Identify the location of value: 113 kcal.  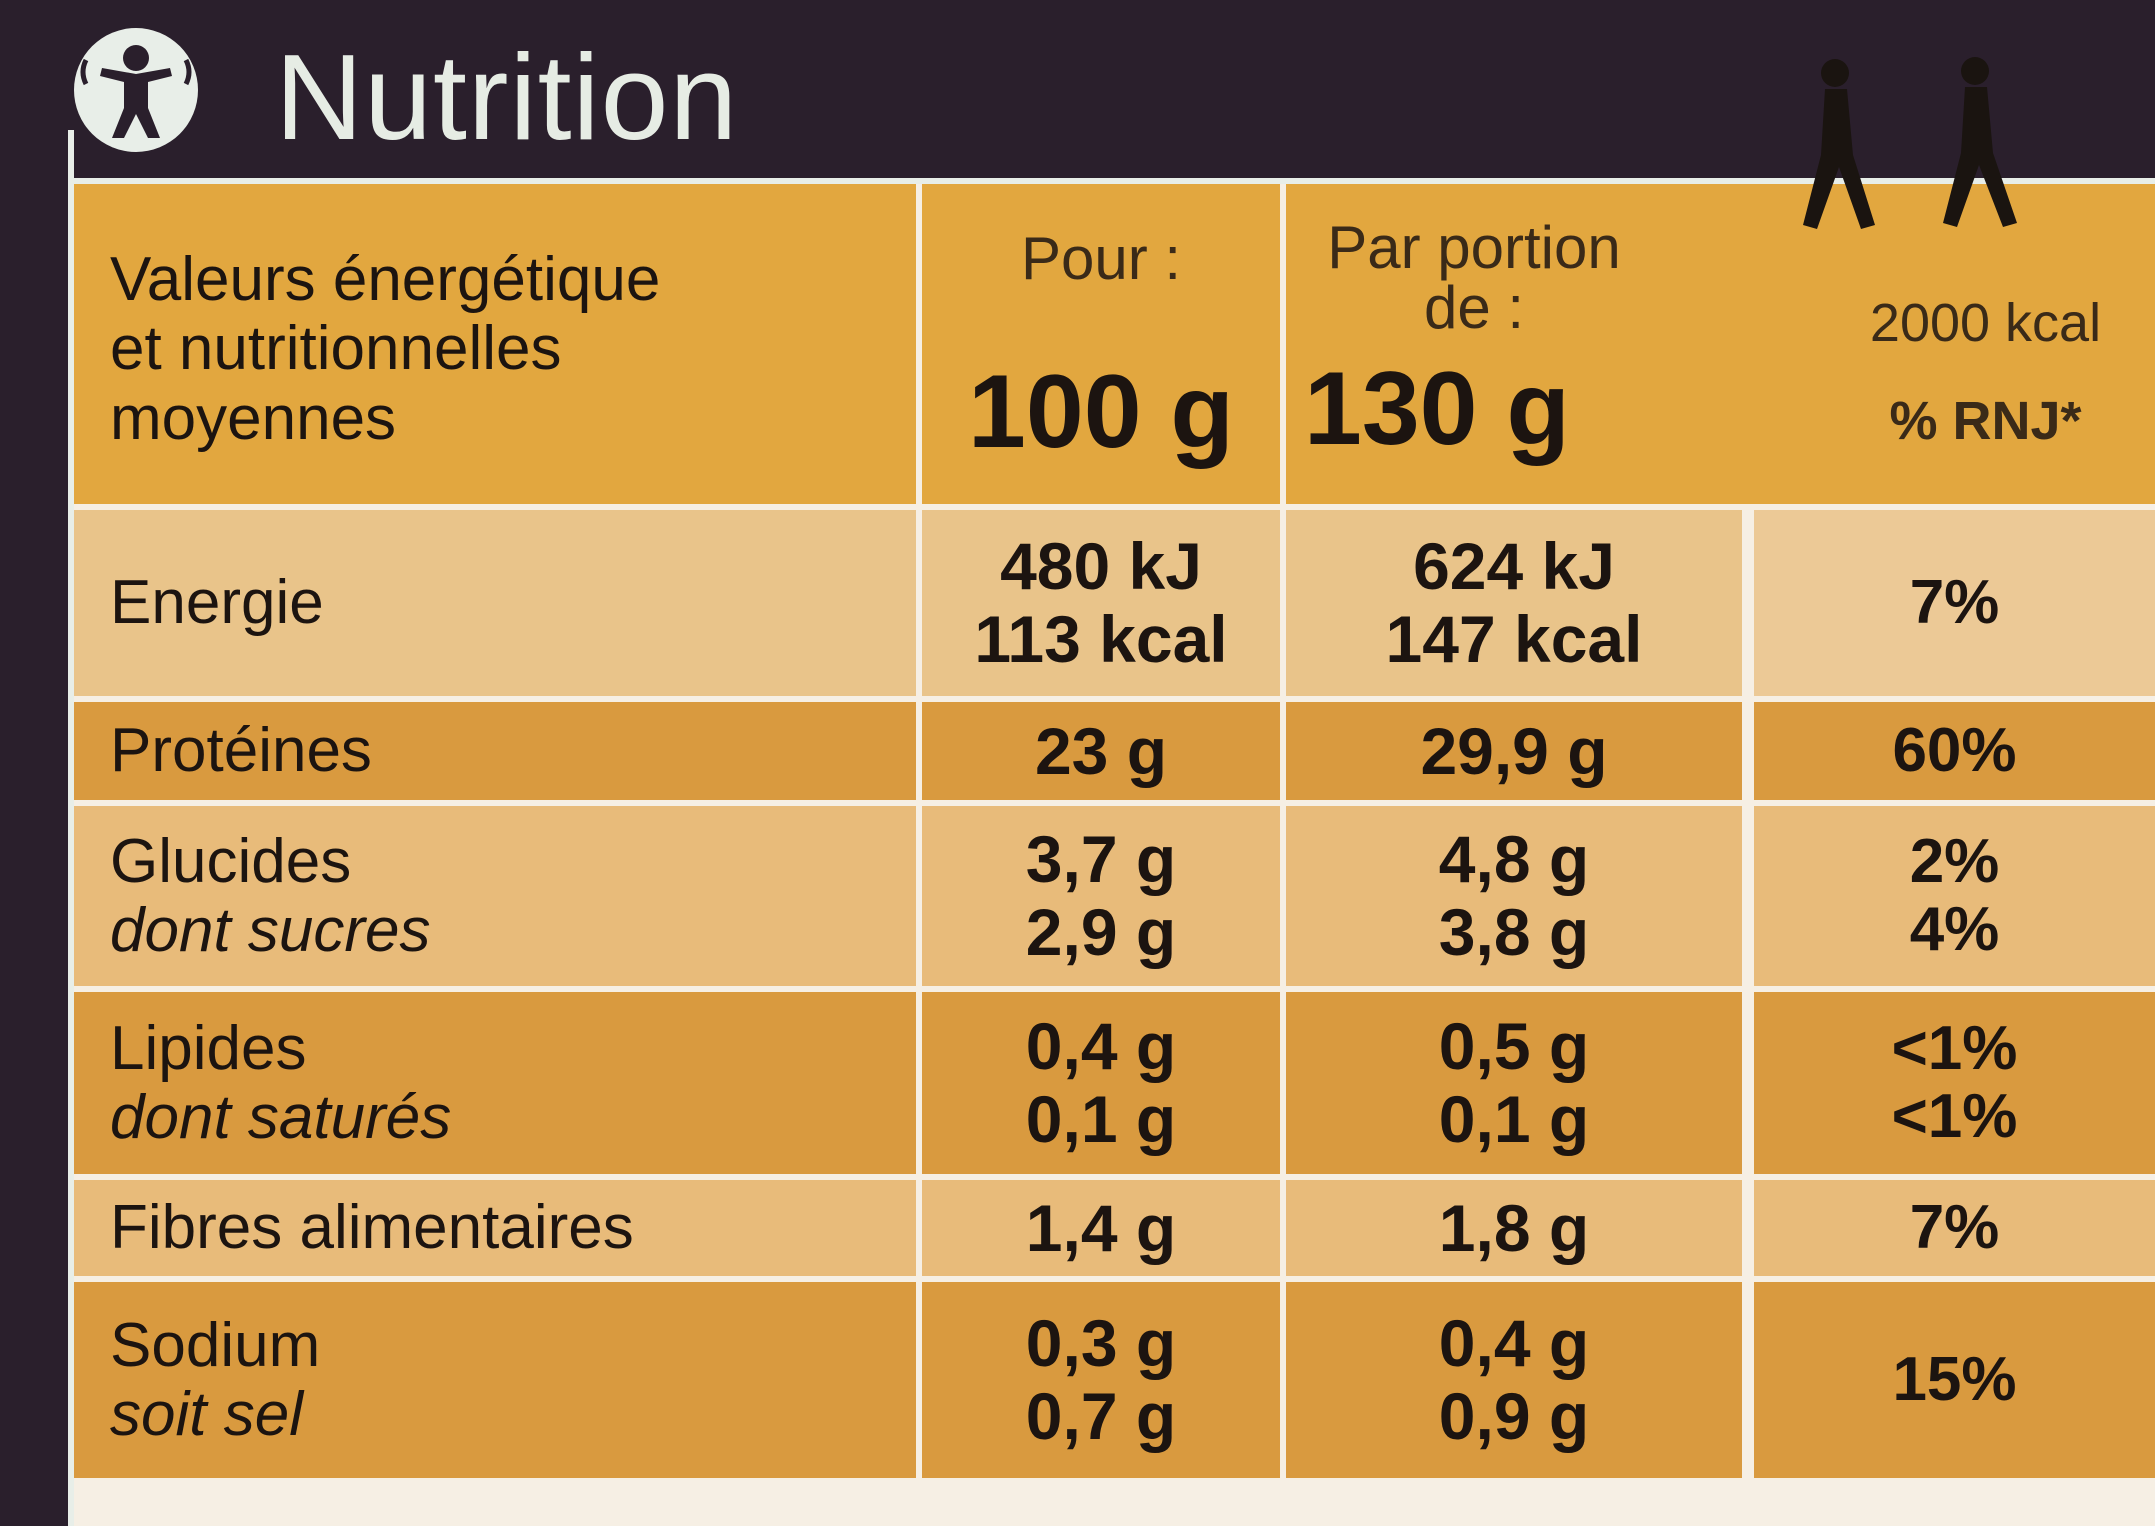
(1101, 639).